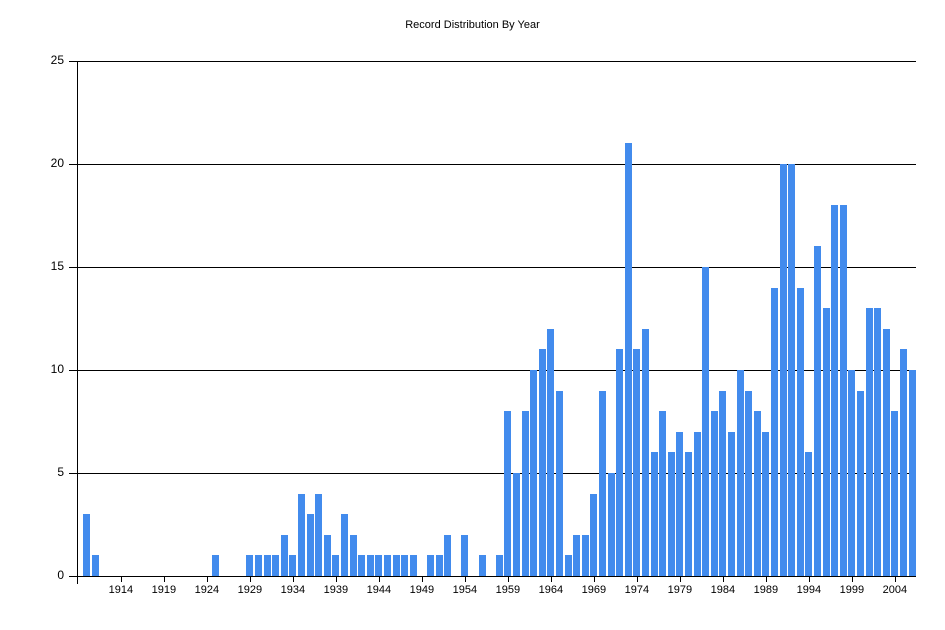 The width and height of the screenshot is (945, 630). Describe the element at coordinates (508, 590) in the screenshot. I see `x-tick-label: 1959` at that location.